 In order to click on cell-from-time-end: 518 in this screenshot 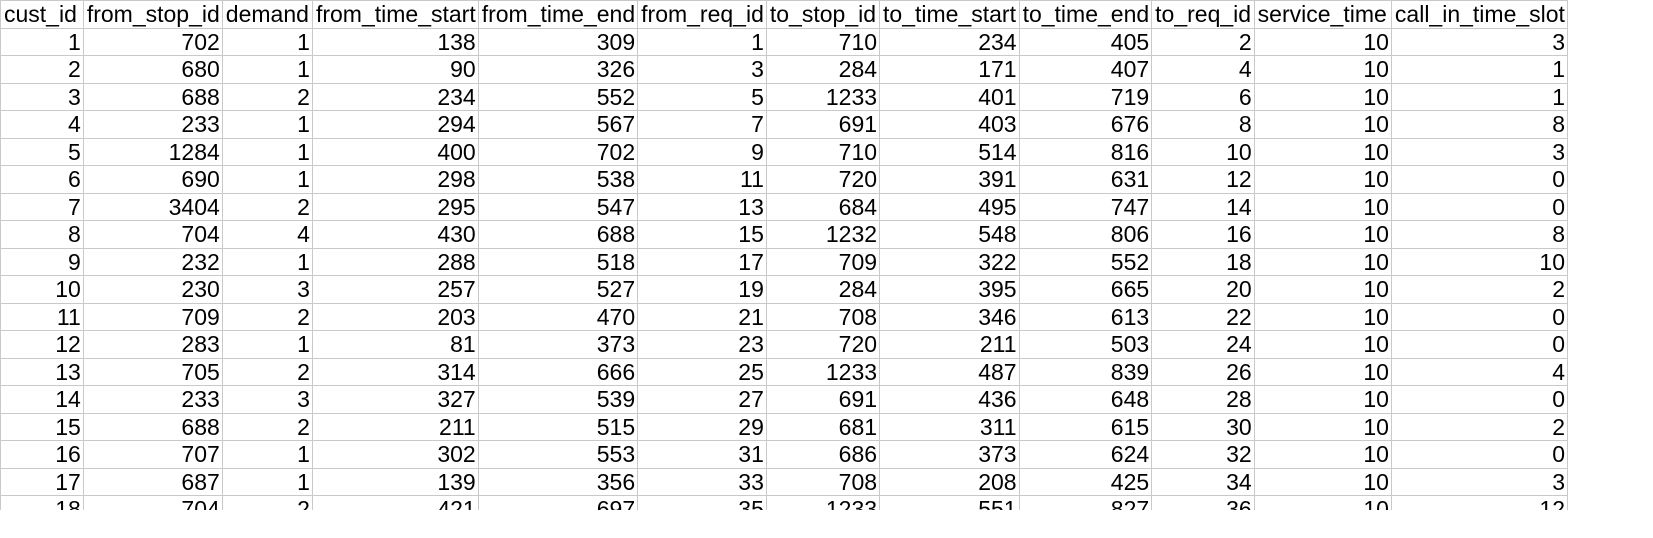, I will do `click(558, 261)`.